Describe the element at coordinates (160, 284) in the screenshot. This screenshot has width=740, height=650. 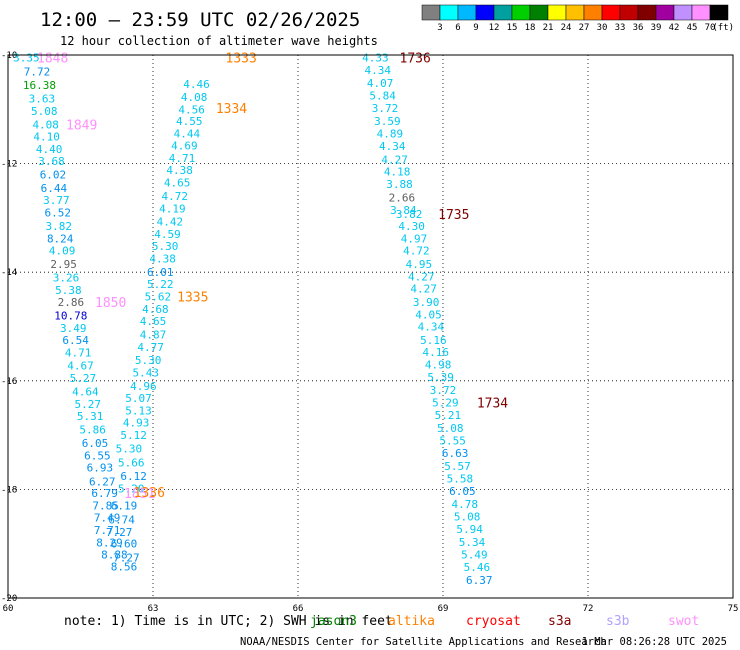
I see `wave-height-point: 5.22` at that location.